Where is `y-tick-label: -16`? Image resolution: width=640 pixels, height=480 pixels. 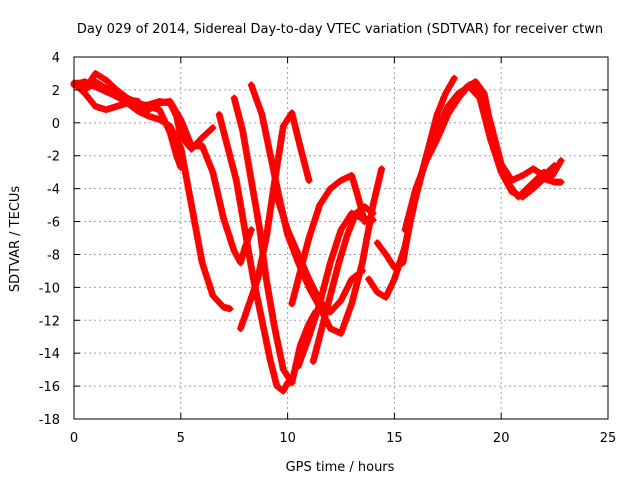 y-tick-label: -16 is located at coordinates (49, 387).